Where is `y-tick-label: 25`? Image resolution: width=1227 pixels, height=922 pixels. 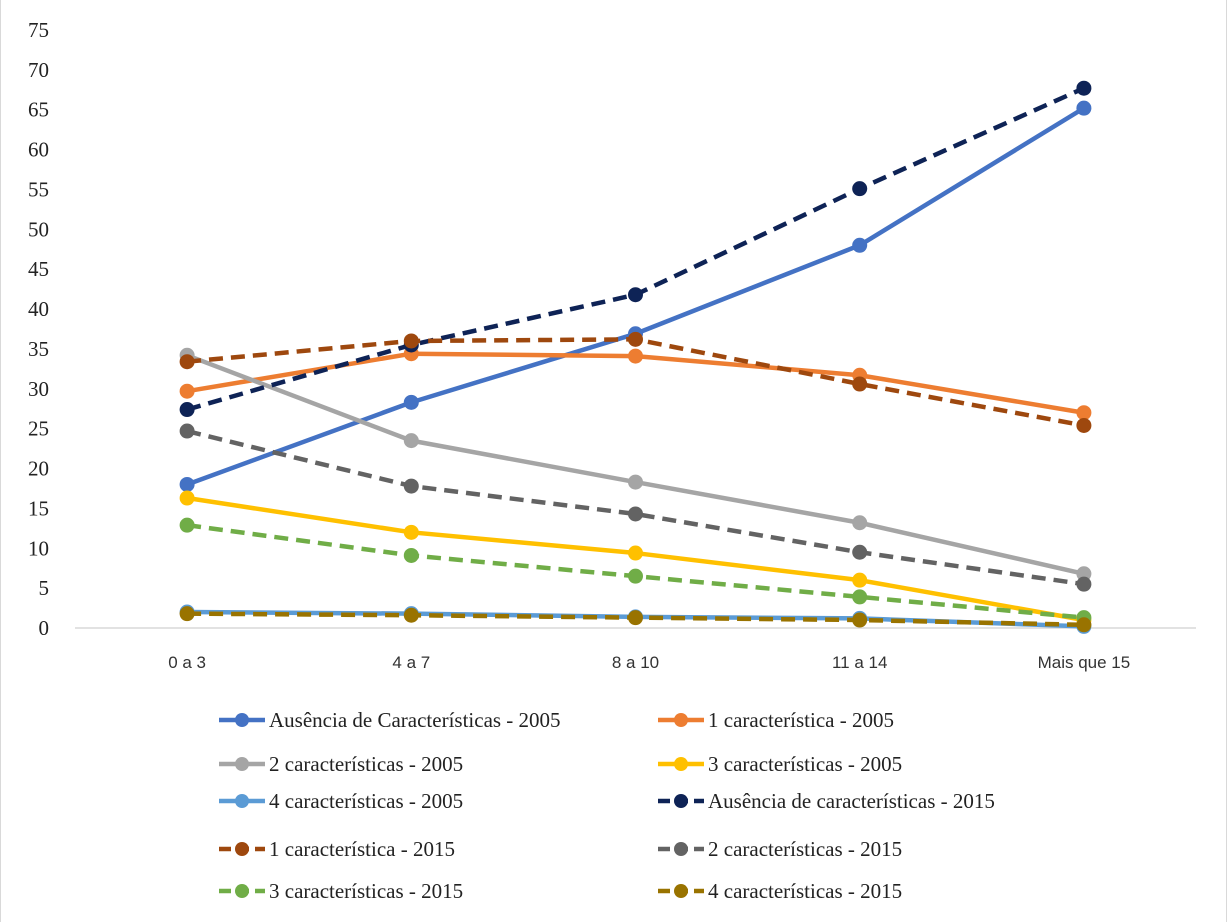
y-tick-label: 25 is located at coordinates (38, 429).